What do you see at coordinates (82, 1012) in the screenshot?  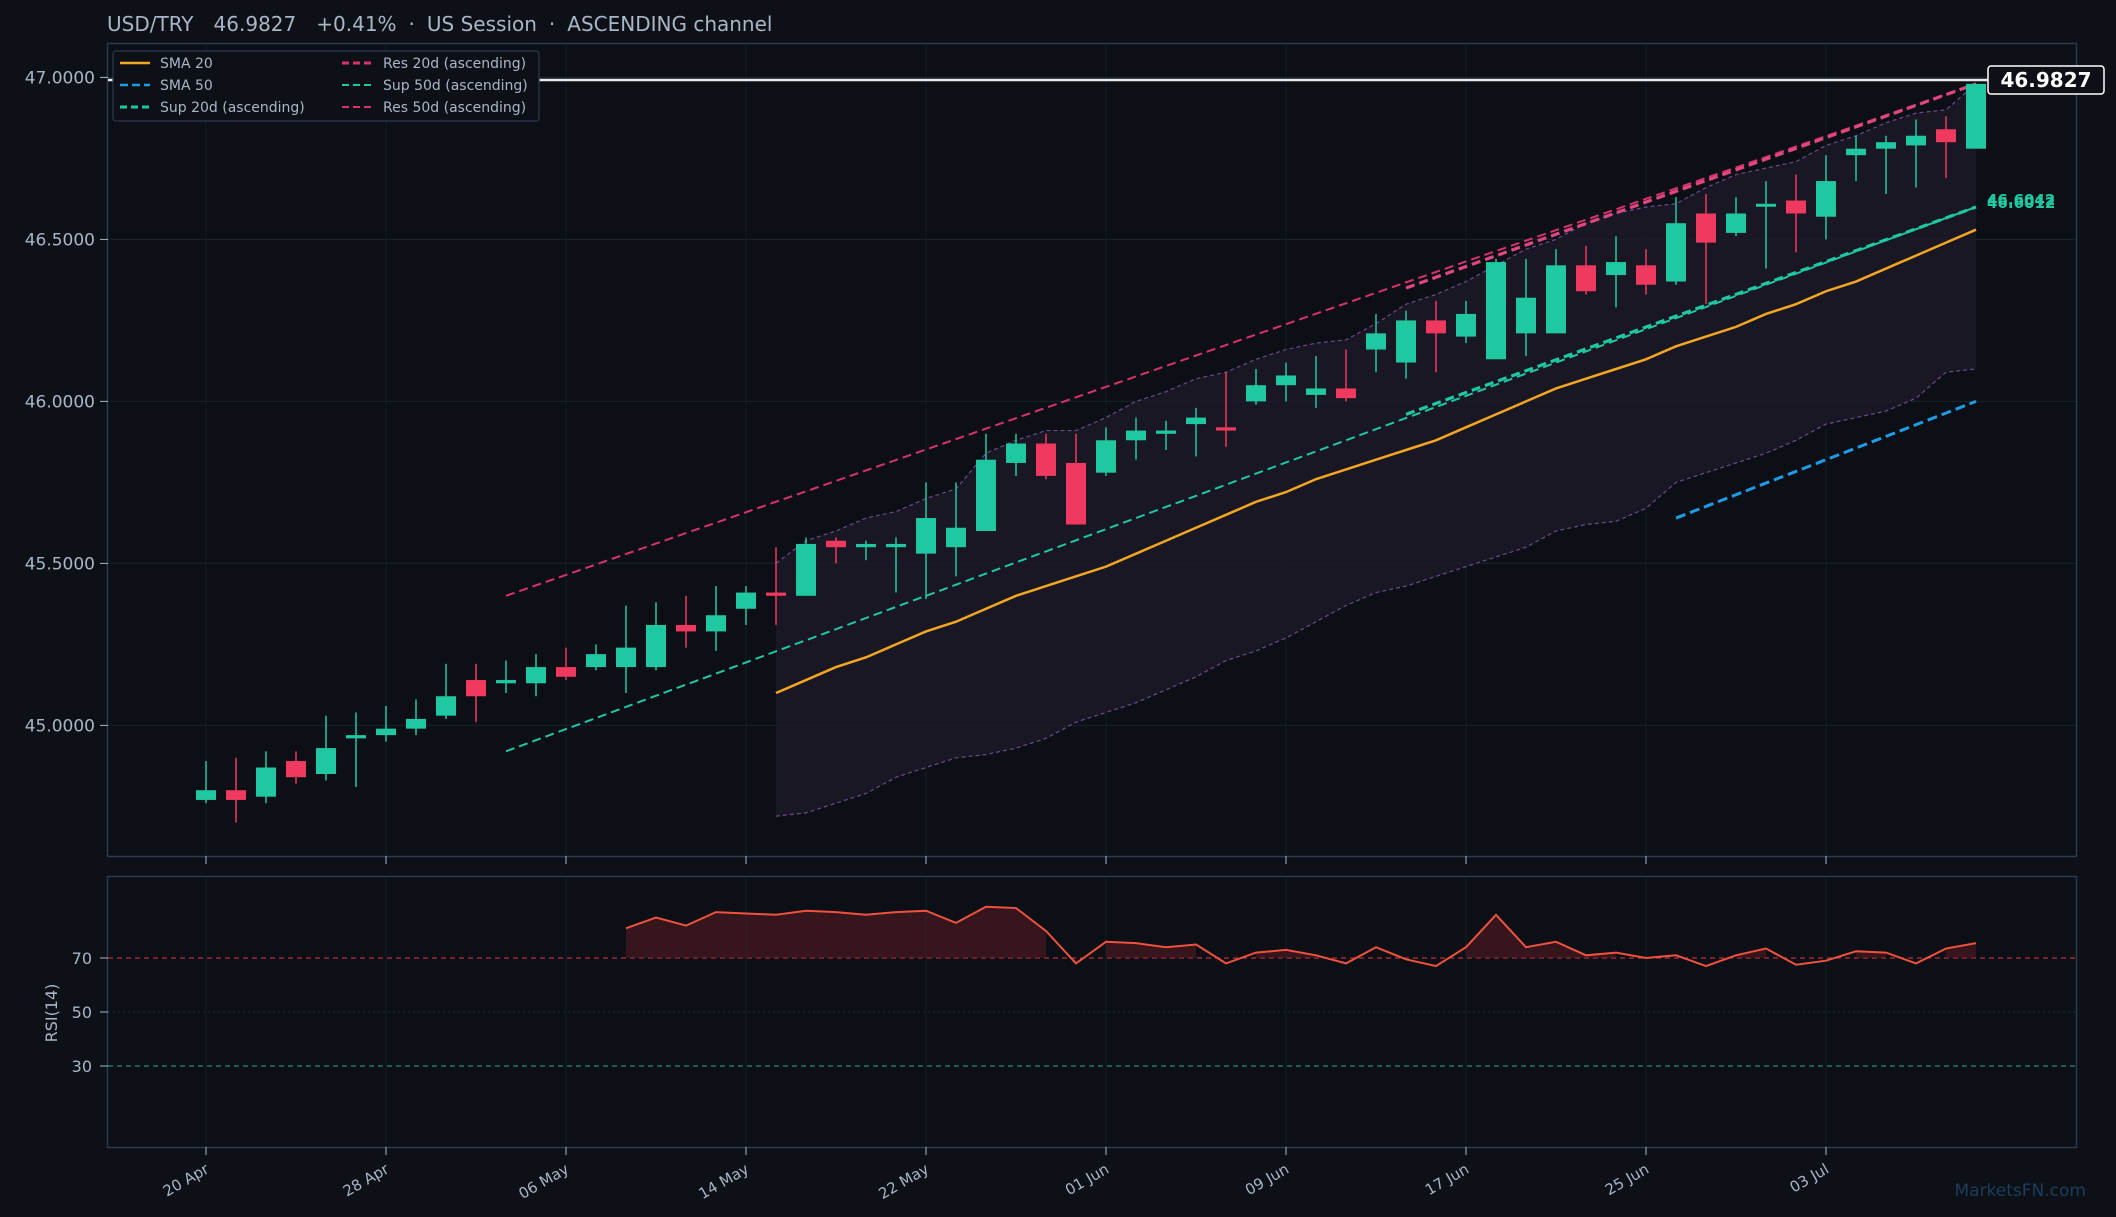 I see `rsi-y-tick-label: 50` at bounding box center [82, 1012].